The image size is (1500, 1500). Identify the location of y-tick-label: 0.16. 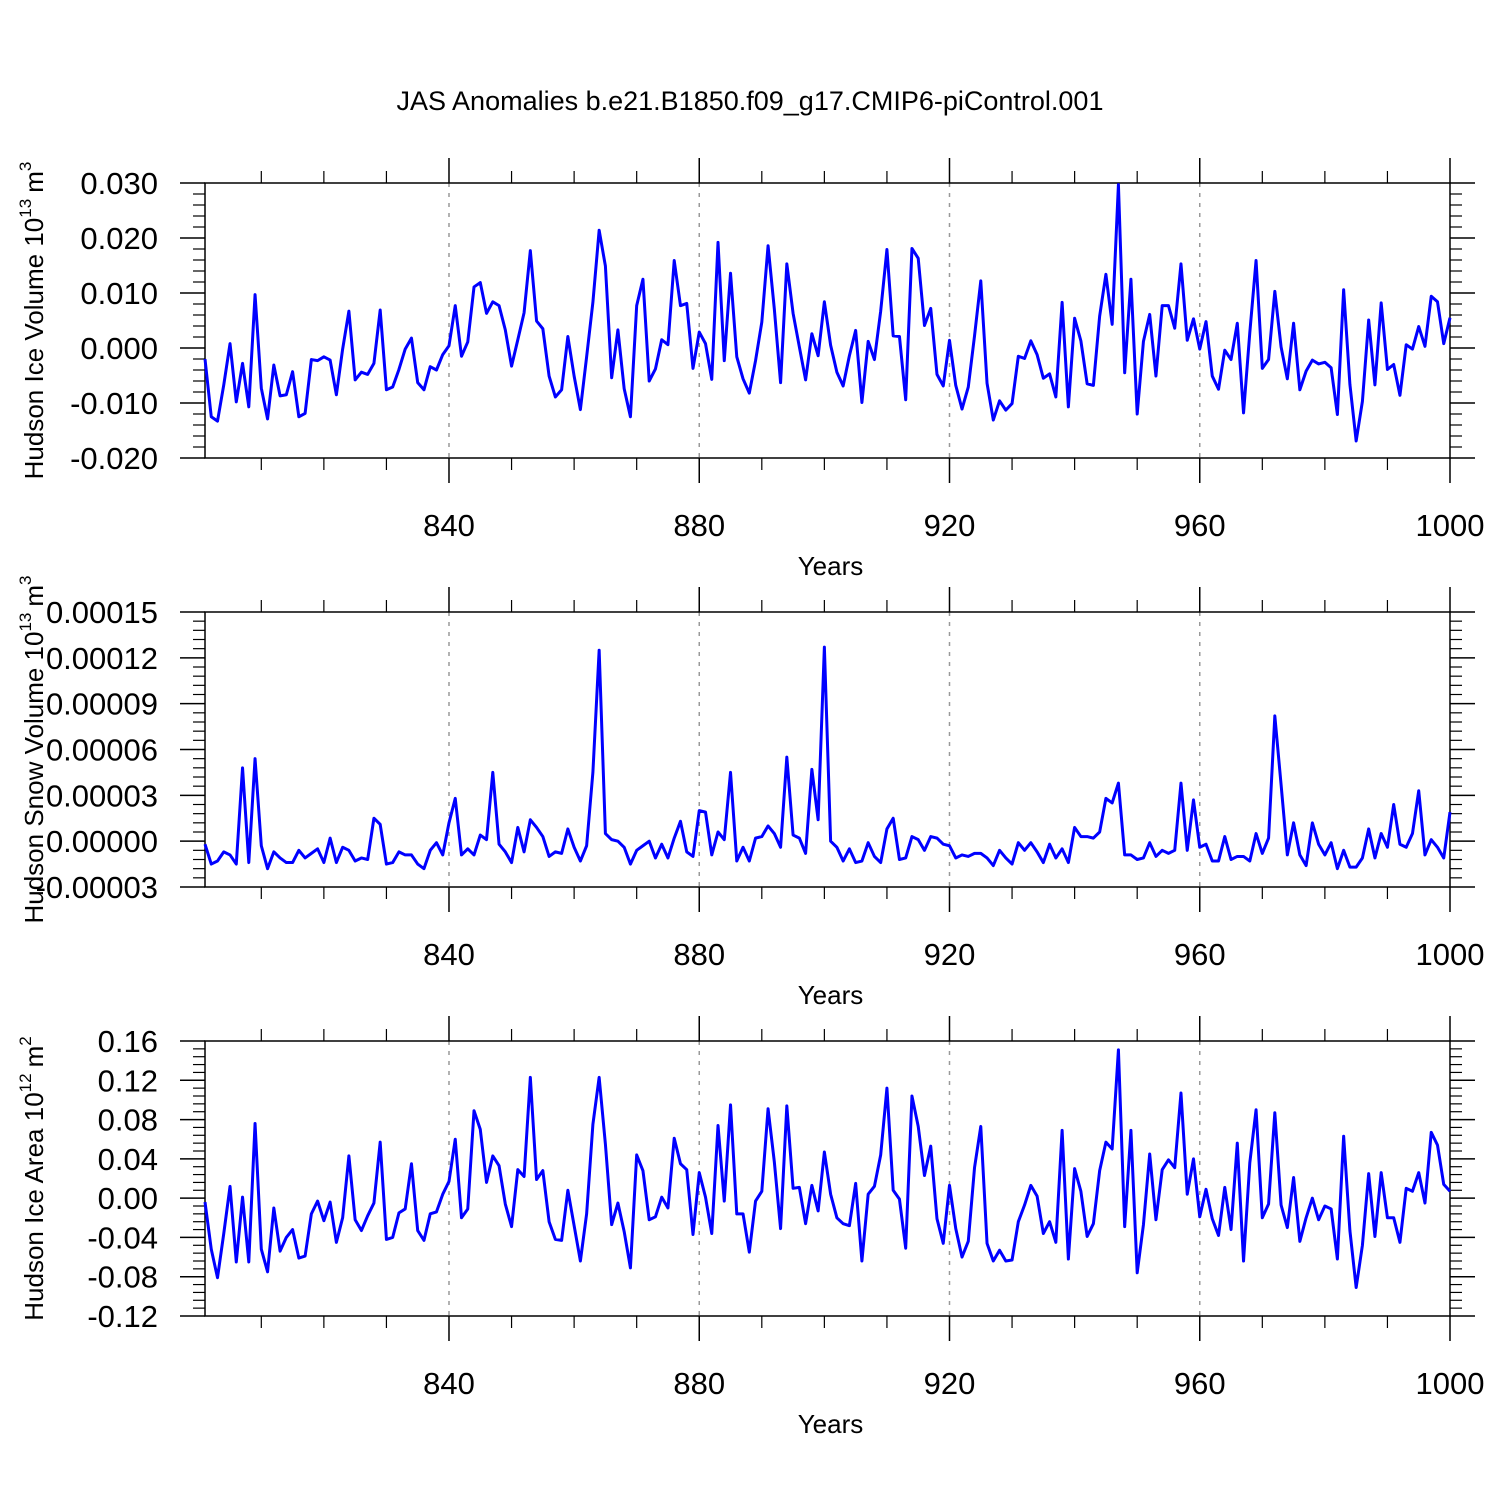
(128, 1041).